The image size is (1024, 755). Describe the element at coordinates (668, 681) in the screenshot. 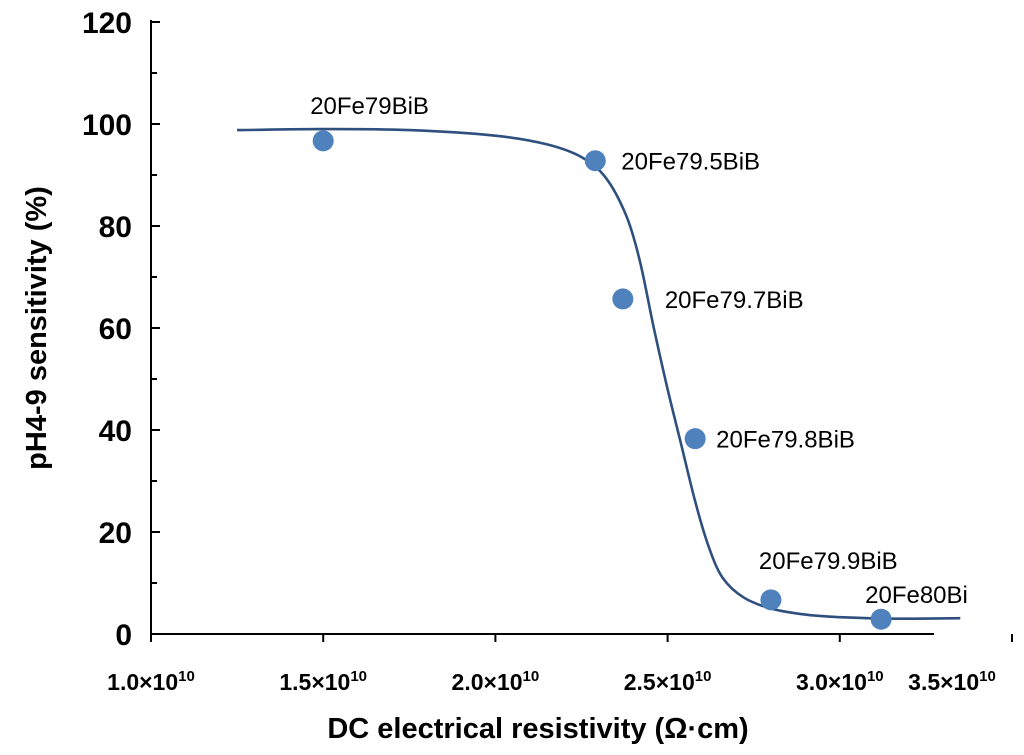

I see `x-tick-label: 2.5×10¹⁰` at that location.